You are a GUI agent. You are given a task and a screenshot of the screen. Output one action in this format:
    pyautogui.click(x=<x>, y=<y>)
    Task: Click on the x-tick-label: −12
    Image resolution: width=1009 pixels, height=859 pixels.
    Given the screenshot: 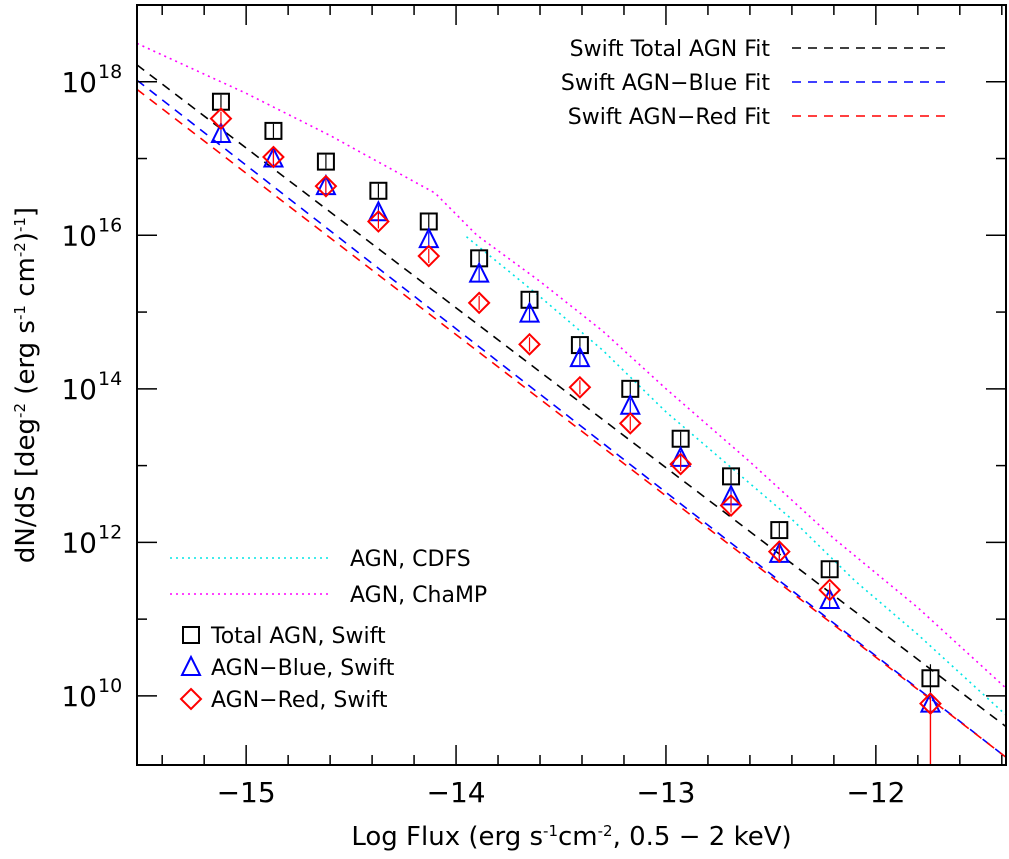 What is the action you would take?
    pyautogui.click(x=875, y=792)
    